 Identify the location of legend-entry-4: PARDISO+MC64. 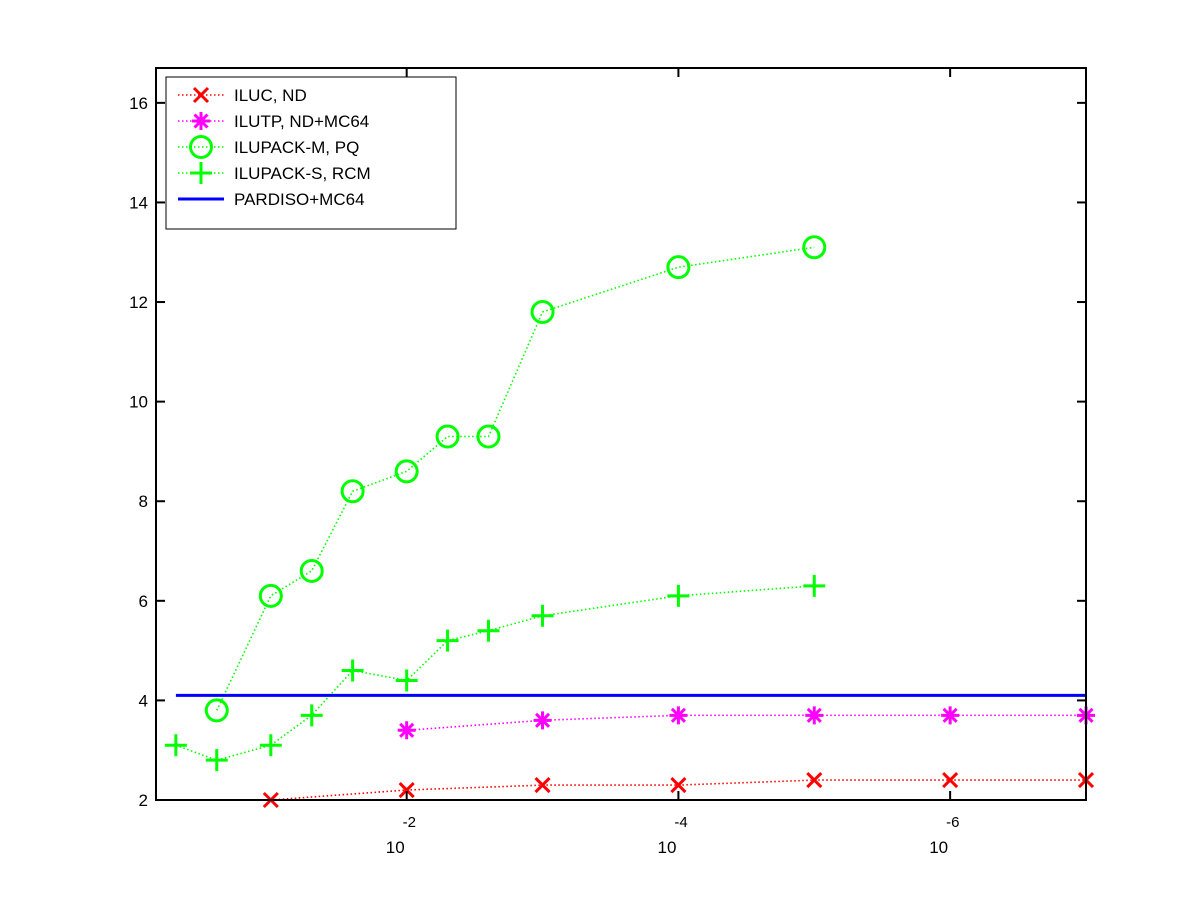
(271, 199).